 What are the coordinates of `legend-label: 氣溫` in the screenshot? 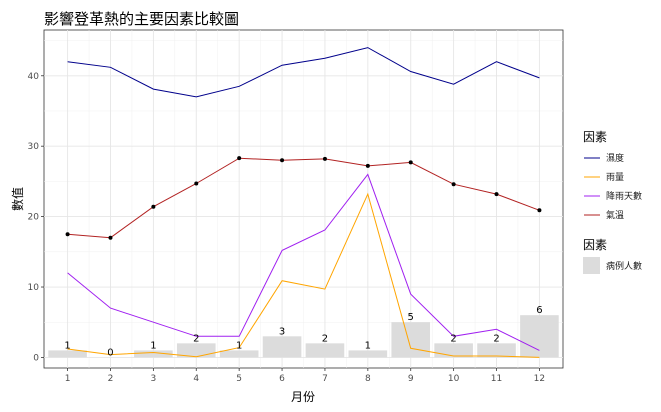 It's located at (615, 215).